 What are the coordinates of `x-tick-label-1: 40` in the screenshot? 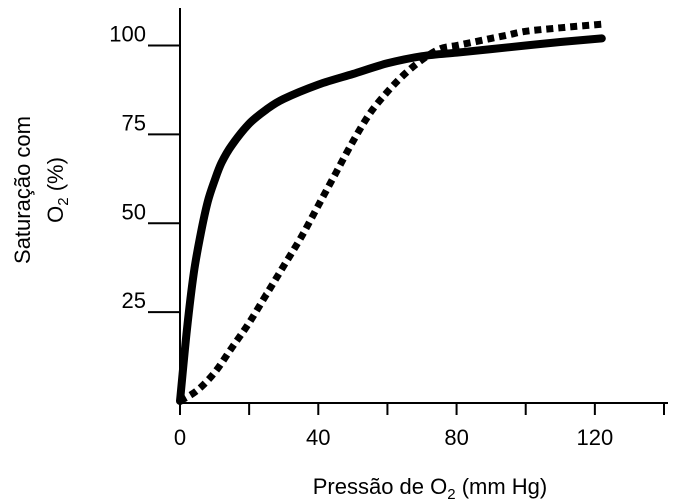 It's located at (318, 437).